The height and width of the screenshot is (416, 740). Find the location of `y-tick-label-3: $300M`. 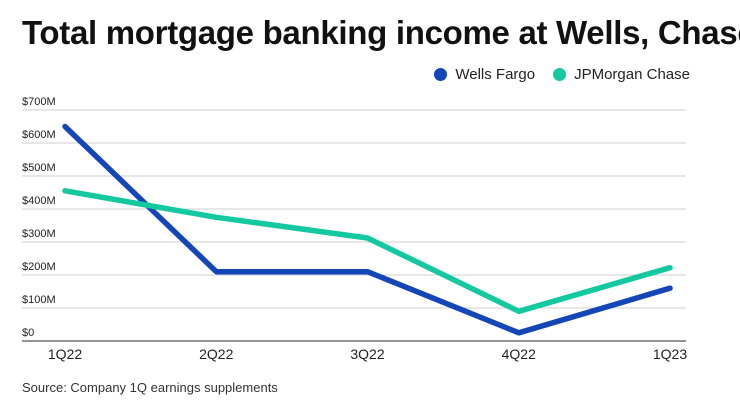

y-tick-label-3: $300M is located at coordinates (39, 234).